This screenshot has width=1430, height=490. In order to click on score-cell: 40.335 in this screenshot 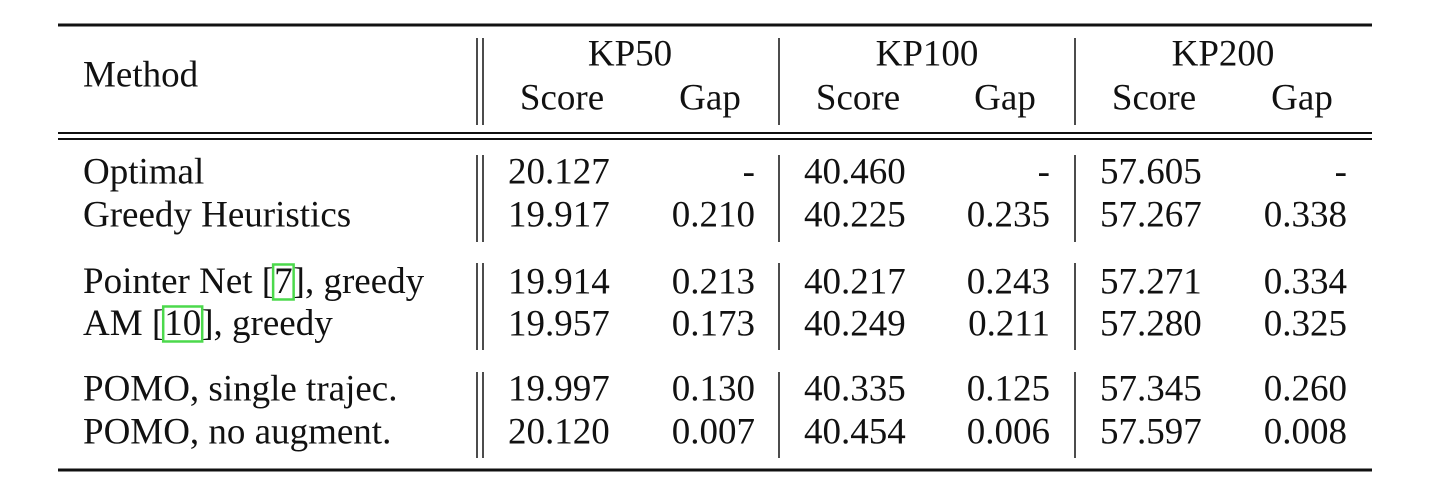, I will do `click(855, 388)`.